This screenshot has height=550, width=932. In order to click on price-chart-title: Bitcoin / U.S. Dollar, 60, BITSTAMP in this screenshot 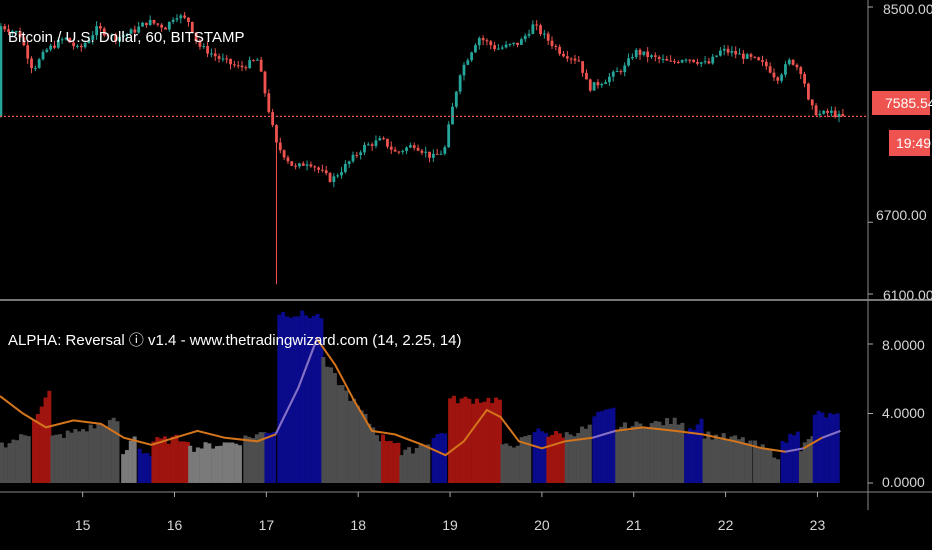, I will do `click(126, 37)`.